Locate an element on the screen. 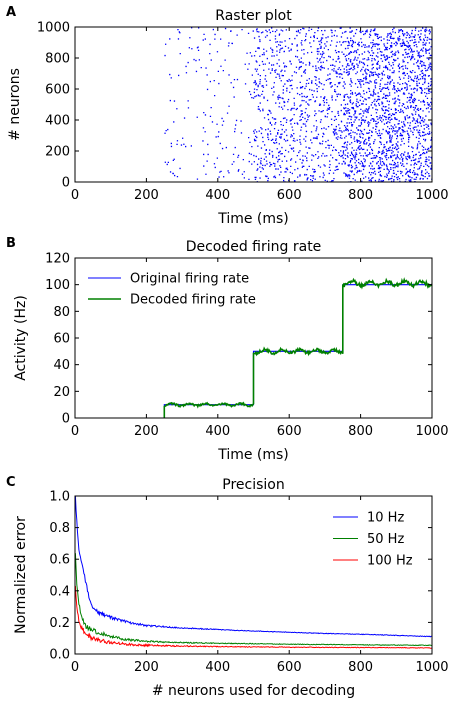 The height and width of the screenshot is (707, 454). y-tick-label: 100 is located at coordinates (57, 285).